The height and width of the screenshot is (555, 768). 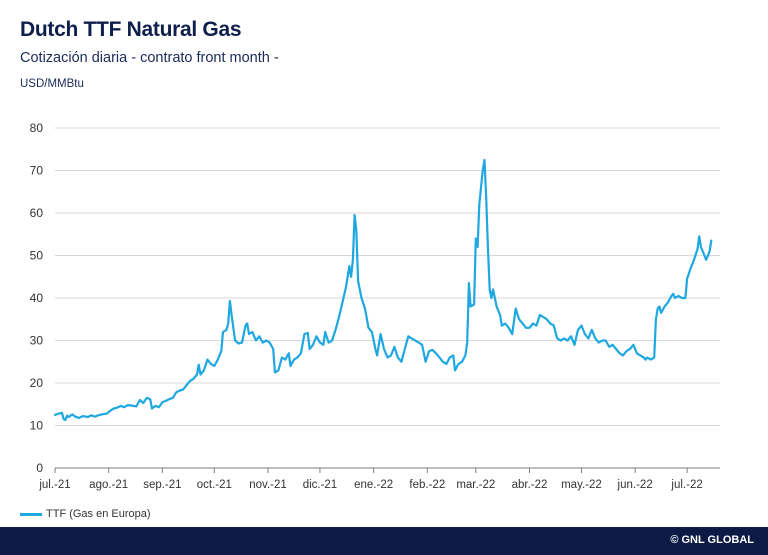 What do you see at coordinates (37, 213) in the screenshot?
I see `y-tick-label: 60` at bounding box center [37, 213].